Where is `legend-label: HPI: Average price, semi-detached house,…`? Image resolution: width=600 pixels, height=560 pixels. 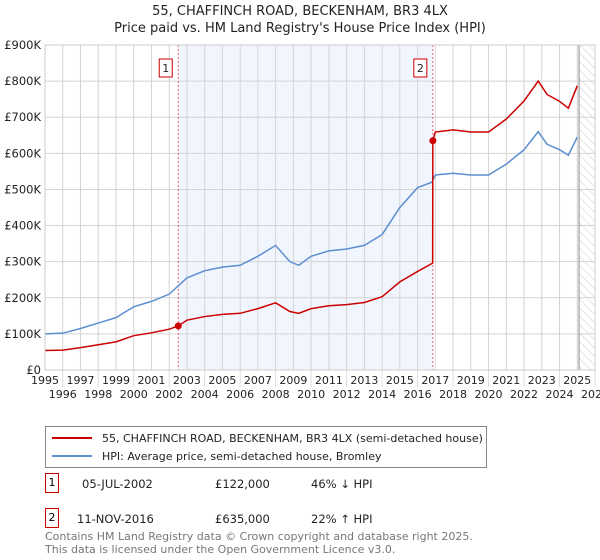 legend-label: HPI: Average price, semi-detached house,… is located at coordinates (242, 456).